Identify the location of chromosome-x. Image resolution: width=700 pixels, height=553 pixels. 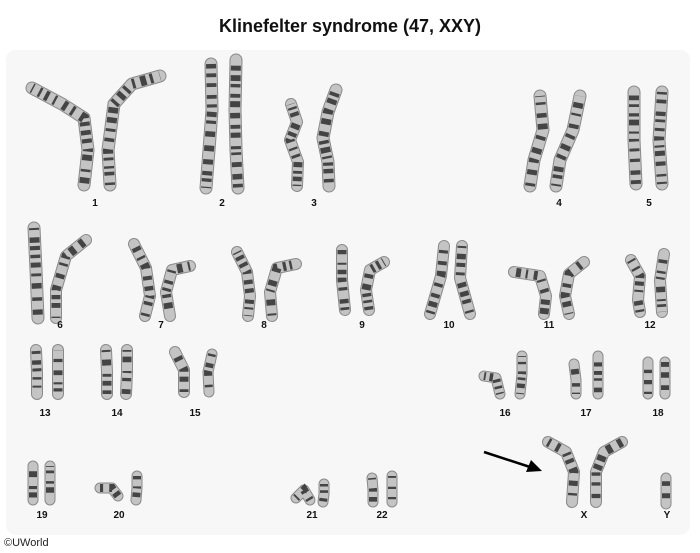
(585, 472).